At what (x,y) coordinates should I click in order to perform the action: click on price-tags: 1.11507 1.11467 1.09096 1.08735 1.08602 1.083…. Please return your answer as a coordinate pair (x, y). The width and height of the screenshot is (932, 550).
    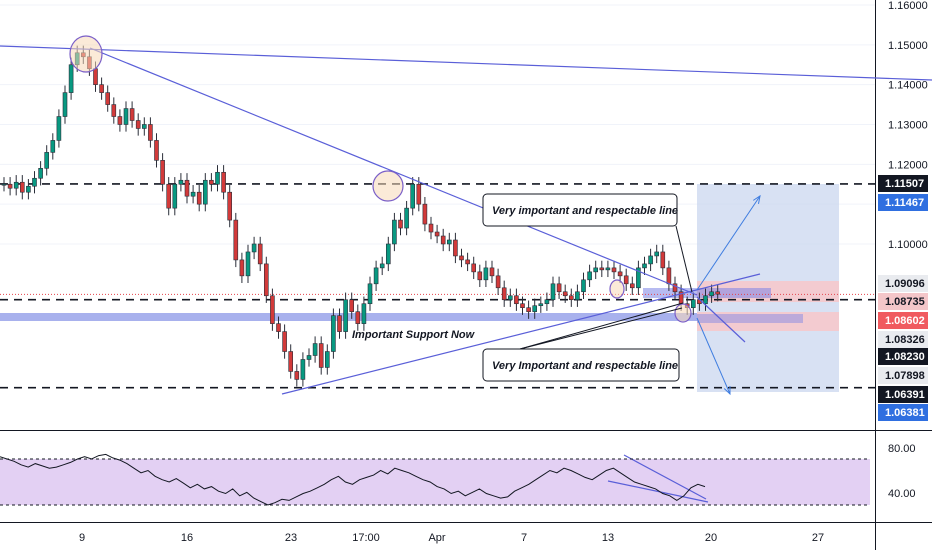
    Looking at the image, I should click on (903, 298).